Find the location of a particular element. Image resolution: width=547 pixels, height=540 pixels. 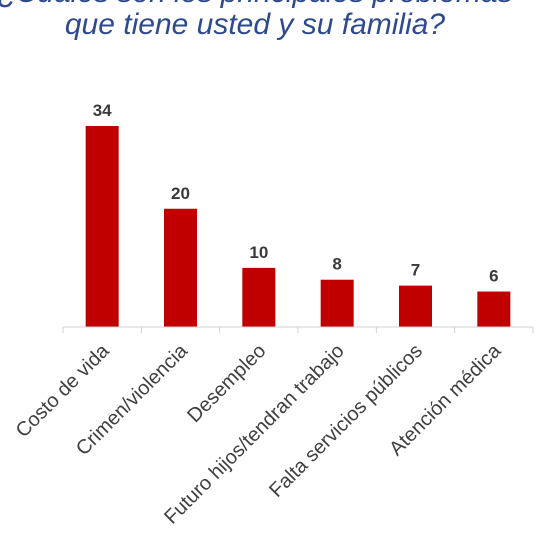

value-label-5: 6 is located at coordinates (493, 276).